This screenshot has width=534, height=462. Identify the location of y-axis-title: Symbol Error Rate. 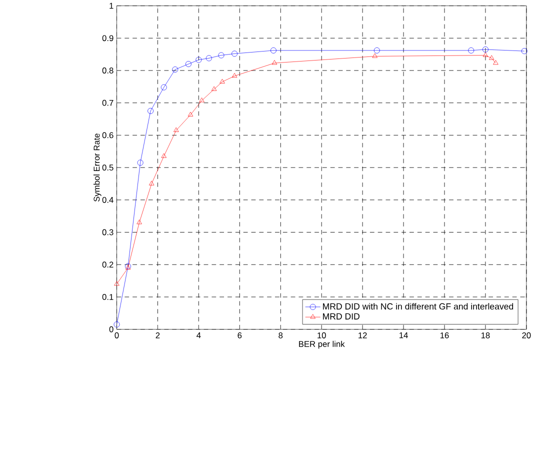
(98, 168).